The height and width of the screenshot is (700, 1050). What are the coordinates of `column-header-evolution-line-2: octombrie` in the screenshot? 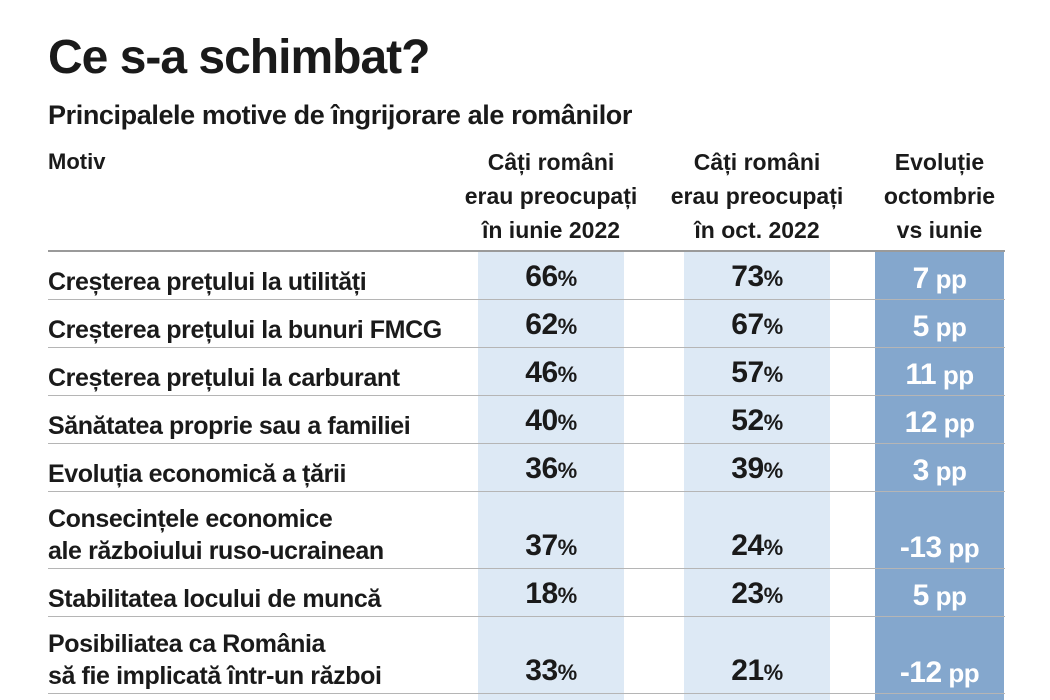 It's located at (939, 196).